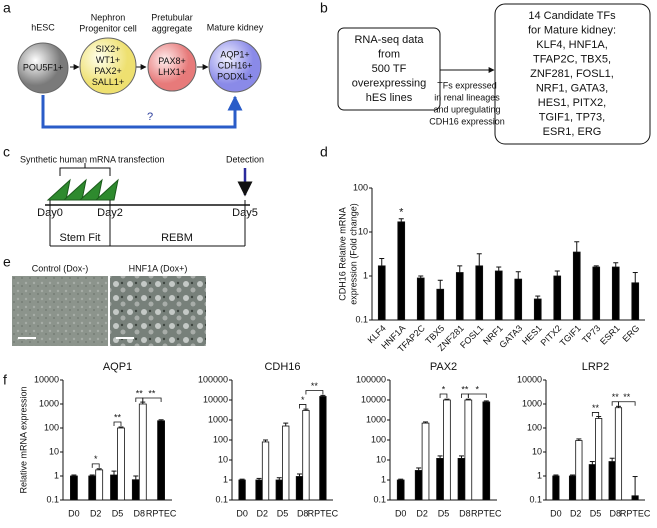  What do you see at coordinates (242, 513) in the screenshot?
I see `x-tick-label: D0` at bounding box center [242, 513].